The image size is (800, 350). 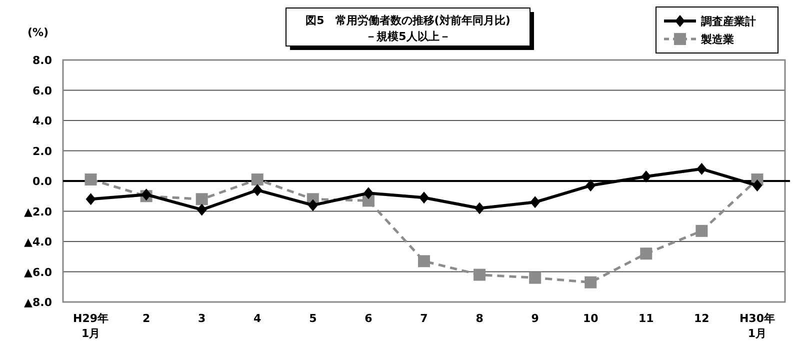 I want to click on chart-subtitle: －規模5人以上－, so click(x=408, y=36).